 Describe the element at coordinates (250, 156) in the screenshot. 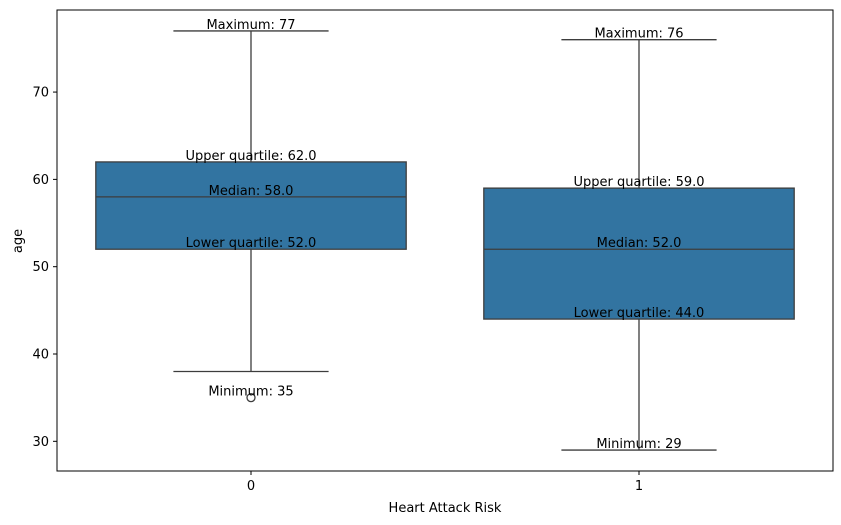

I see `annotation-upper-quartile: Upper quartile: 62.0` at that location.